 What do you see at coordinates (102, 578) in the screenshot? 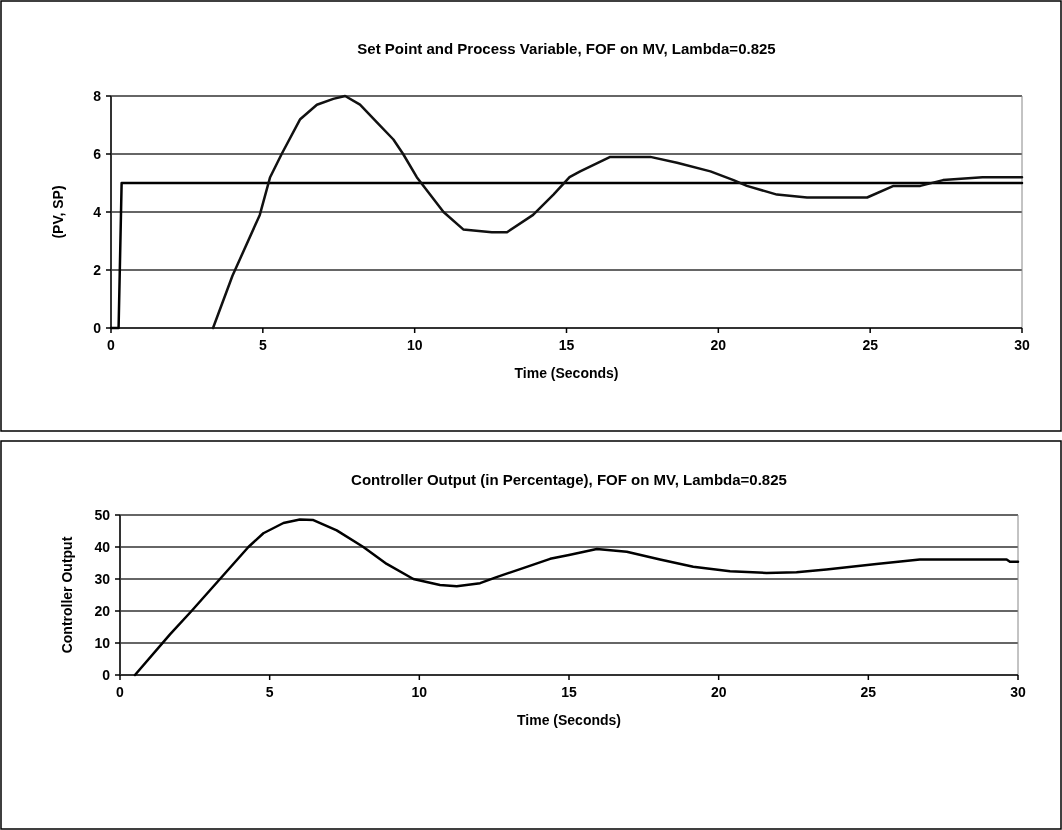
I see `y-tick-label: 30` at bounding box center [102, 578].